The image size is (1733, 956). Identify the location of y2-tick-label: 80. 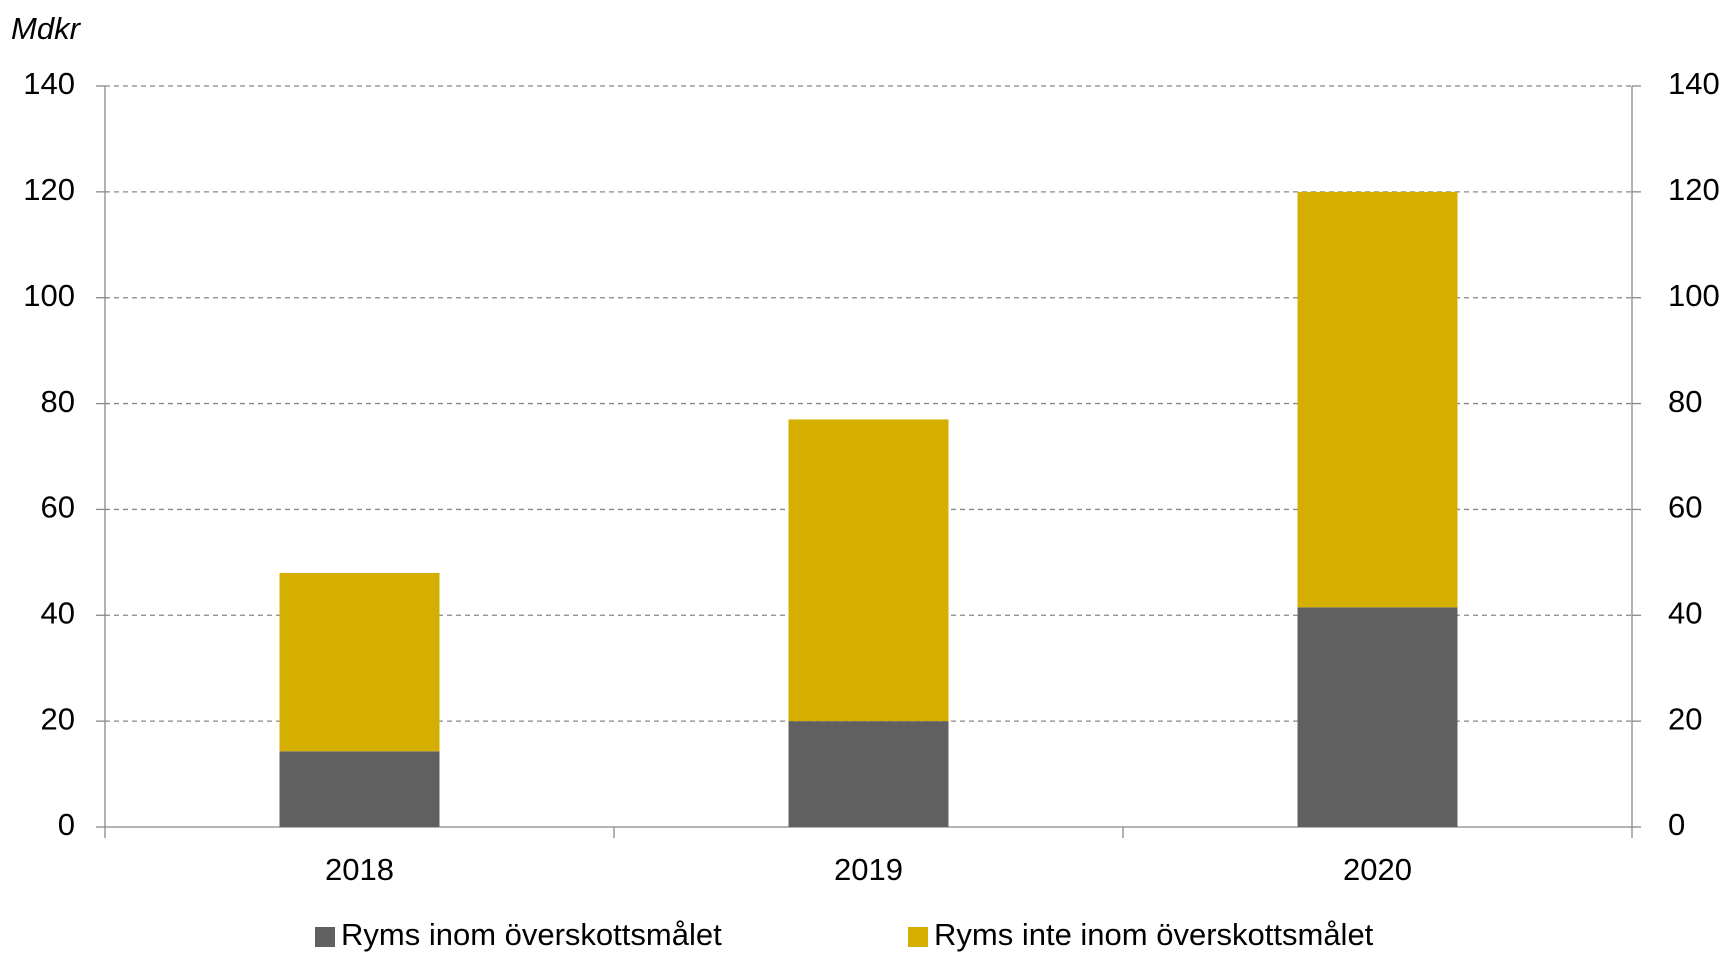
(1685, 401).